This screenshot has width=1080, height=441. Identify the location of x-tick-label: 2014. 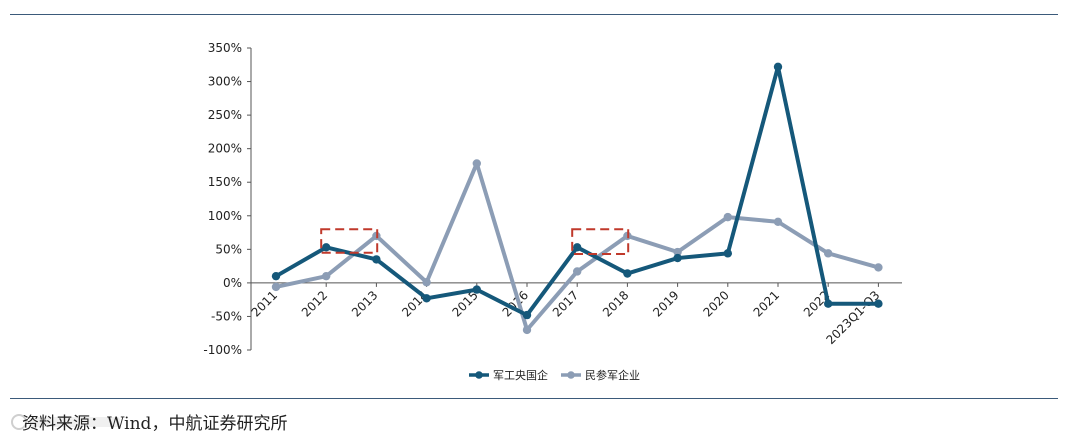
(414, 303).